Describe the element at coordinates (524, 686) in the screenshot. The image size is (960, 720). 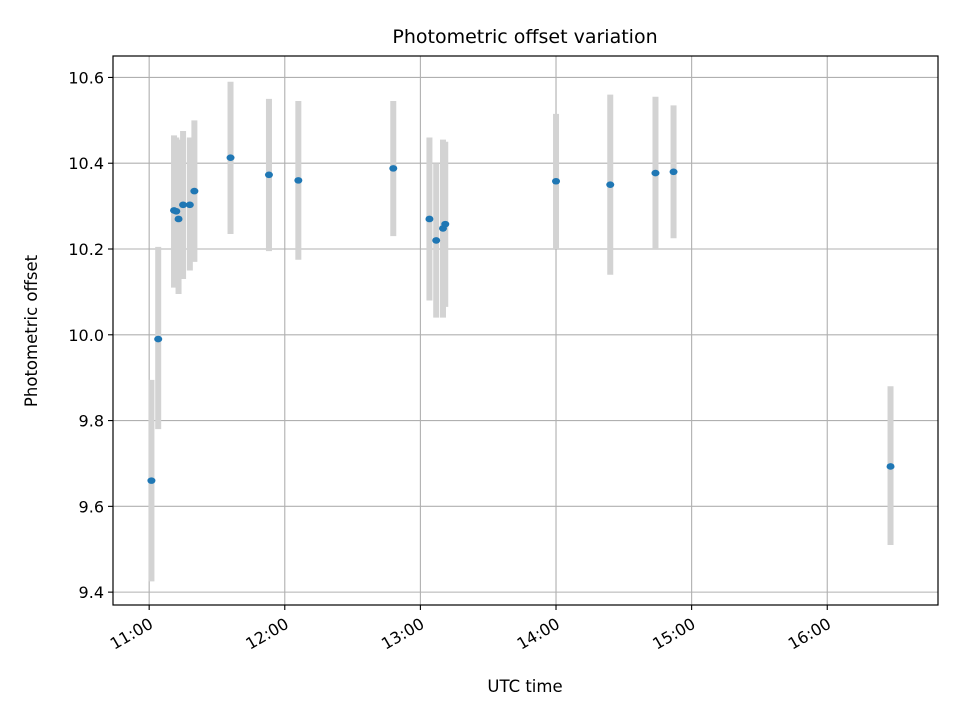
I see `x-axis-label: UTC time` at that location.